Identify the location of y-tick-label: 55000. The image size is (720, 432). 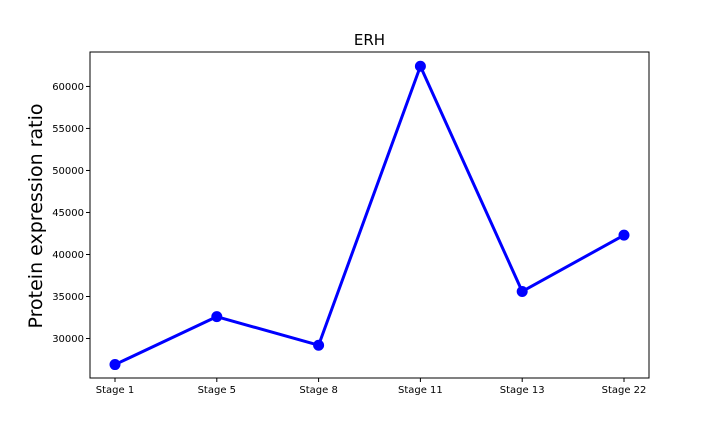
(68, 129).